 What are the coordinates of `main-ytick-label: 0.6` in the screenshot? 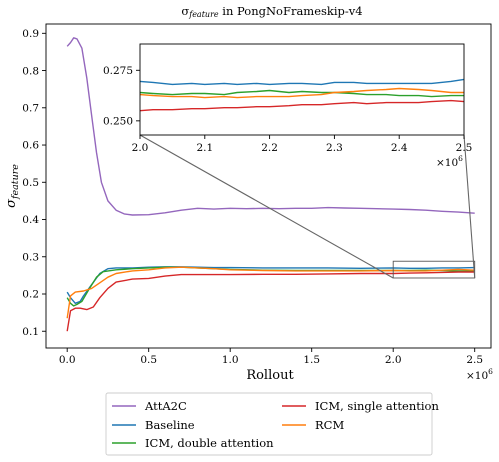 It's located at (30, 146).